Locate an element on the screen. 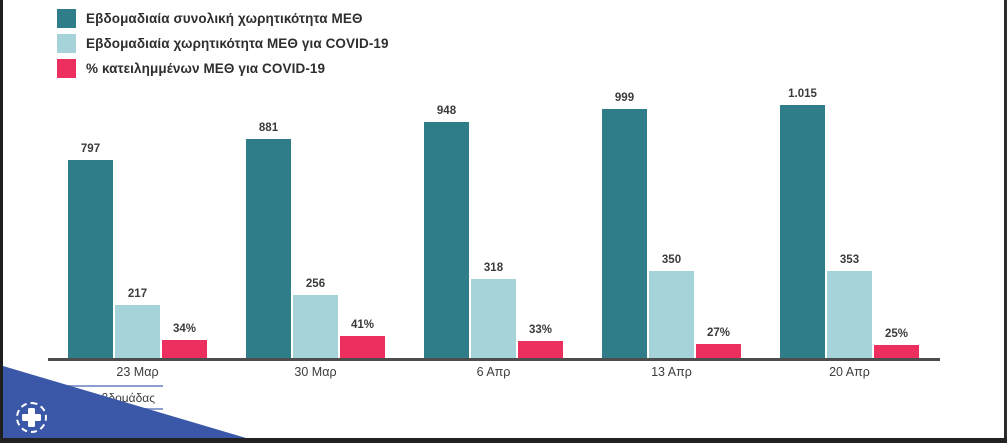  bar-value-label: 350 is located at coordinates (671, 260).